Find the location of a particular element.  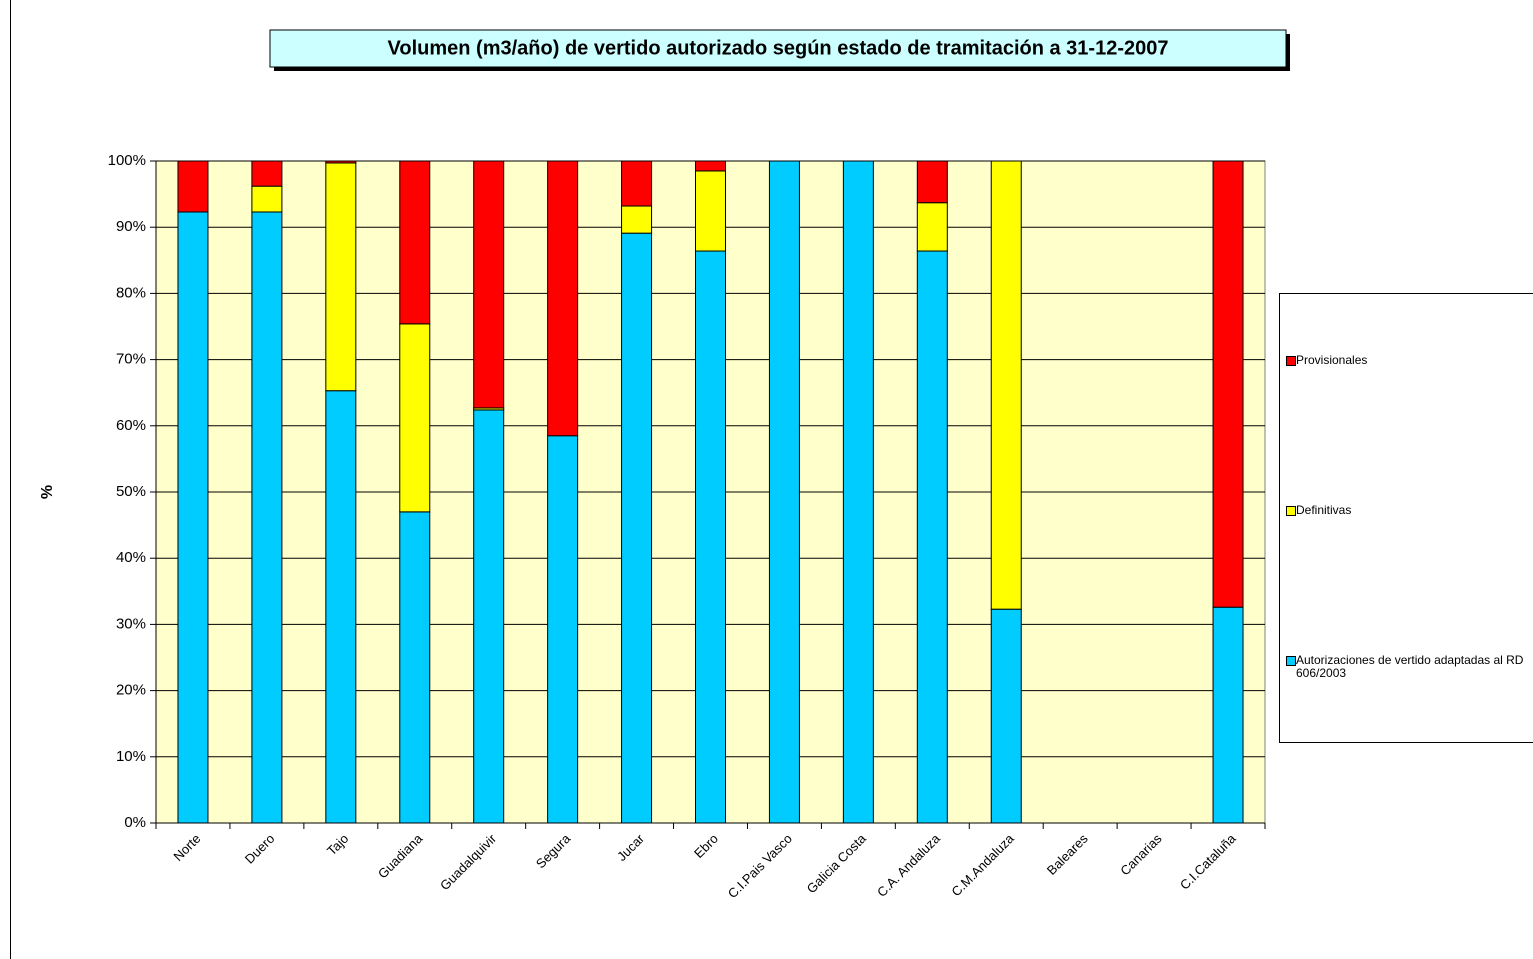

x-tick-label: Guadalquivir is located at coordinates (468, 861).